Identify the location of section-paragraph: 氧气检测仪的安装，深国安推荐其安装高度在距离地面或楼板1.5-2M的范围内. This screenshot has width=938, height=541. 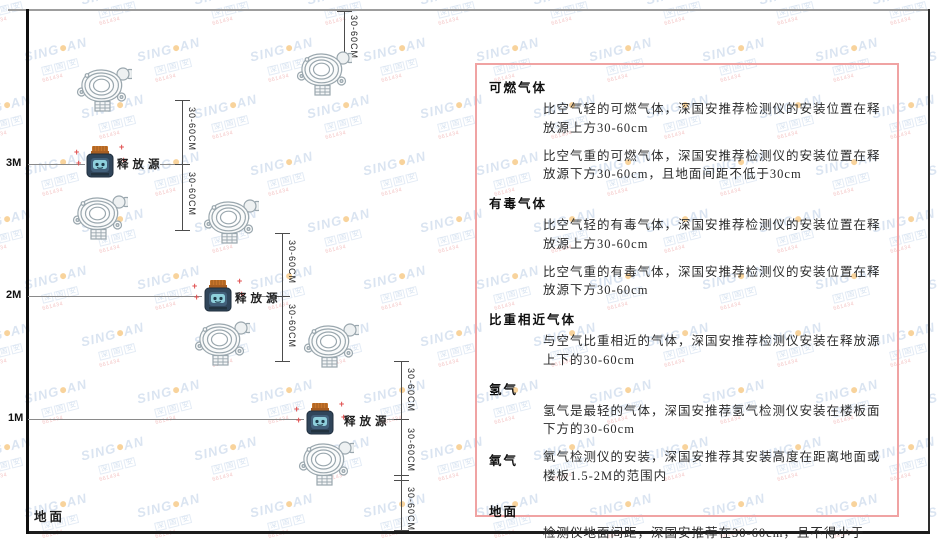
(712, 466).